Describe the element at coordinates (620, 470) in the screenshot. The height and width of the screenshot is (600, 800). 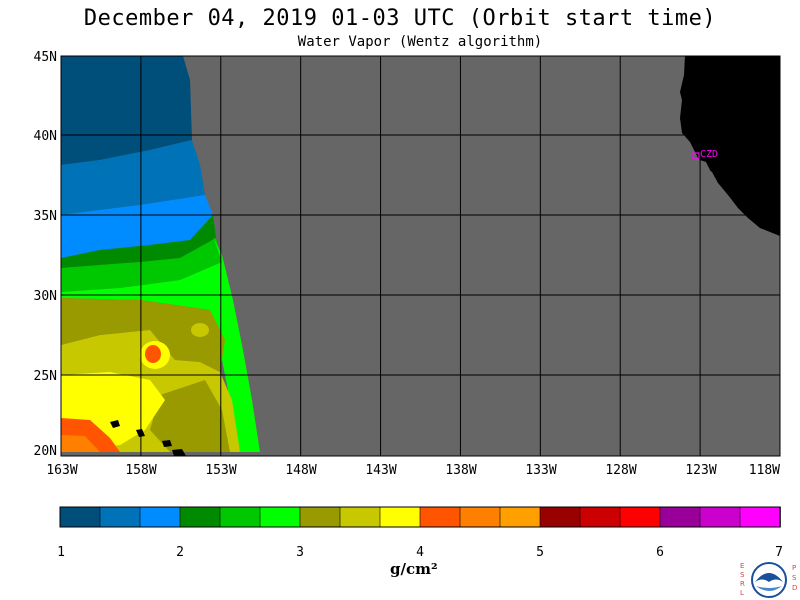
I see `lon-label: 128W` at that location.